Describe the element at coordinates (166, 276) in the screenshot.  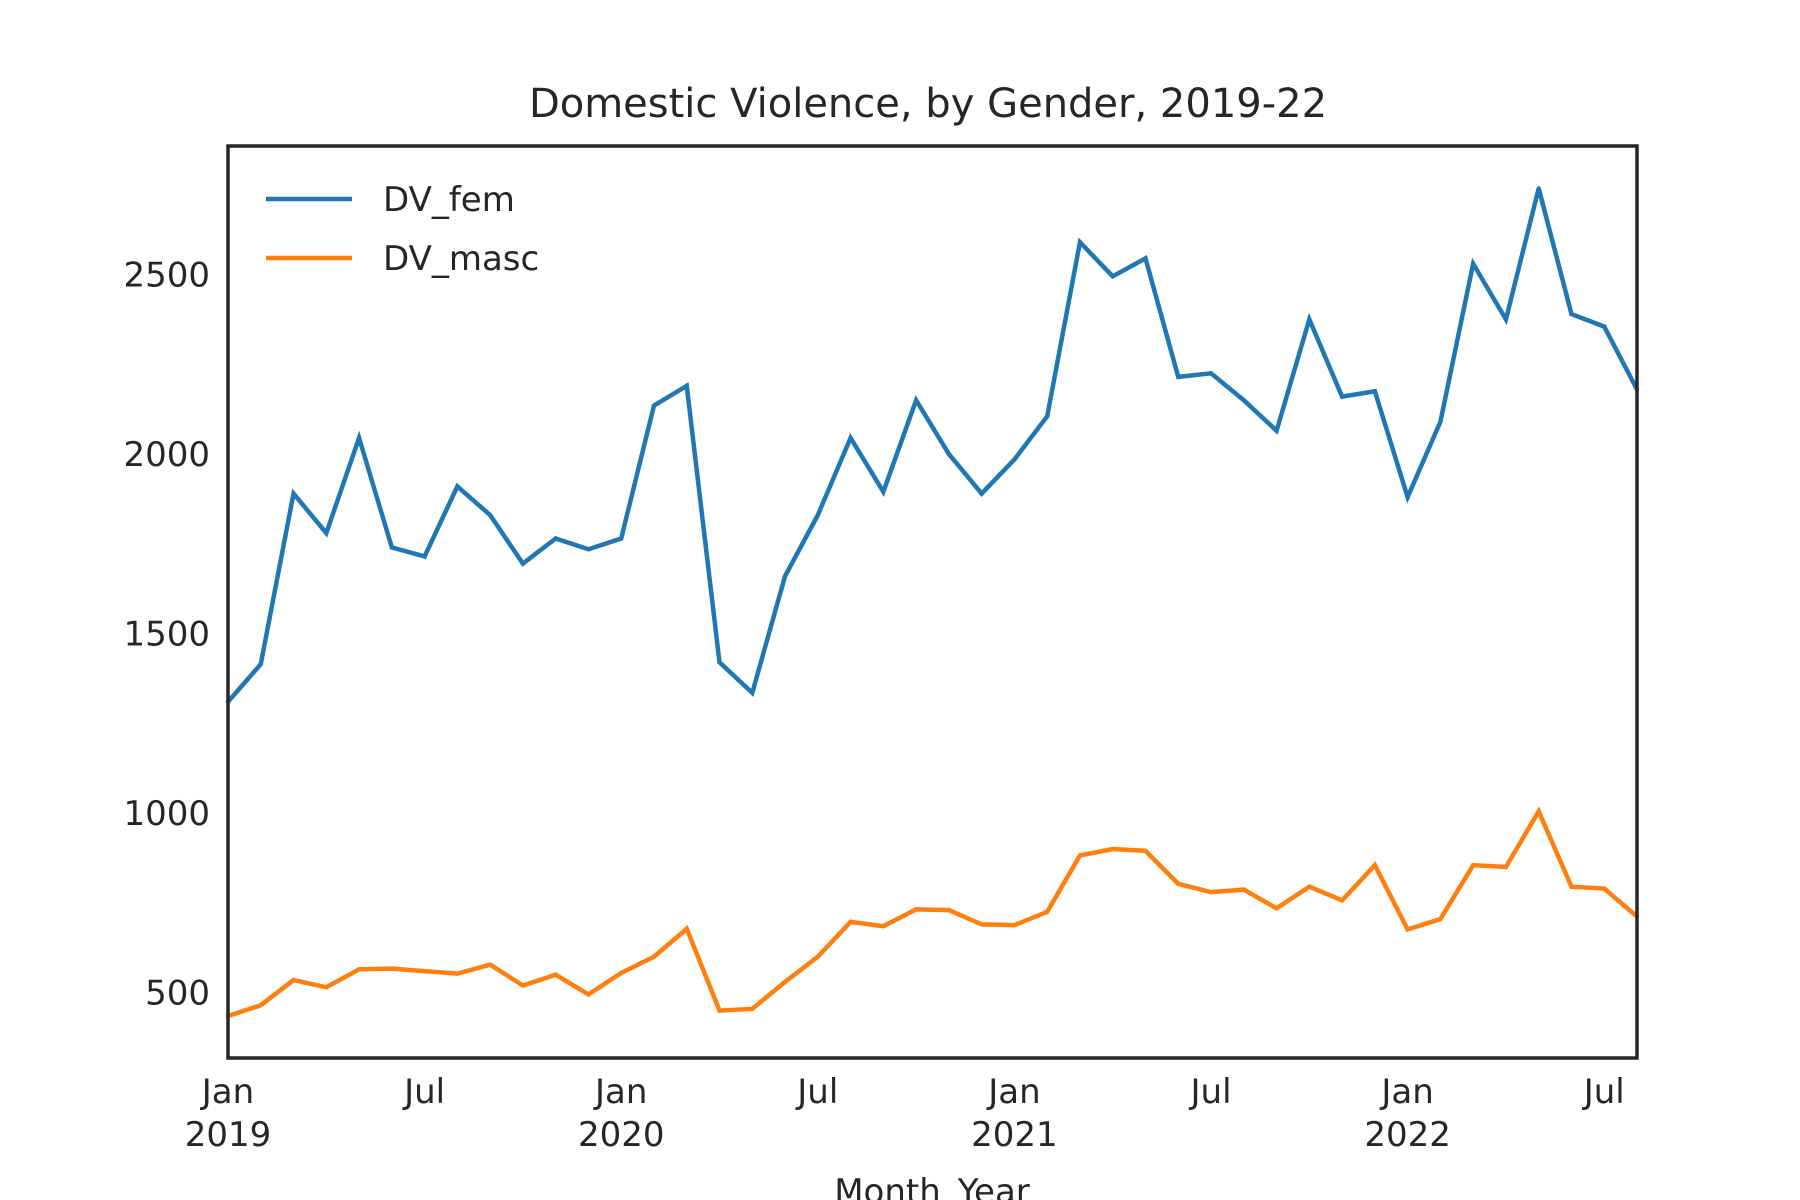
I see `y-tick-label: 2500` at that location.